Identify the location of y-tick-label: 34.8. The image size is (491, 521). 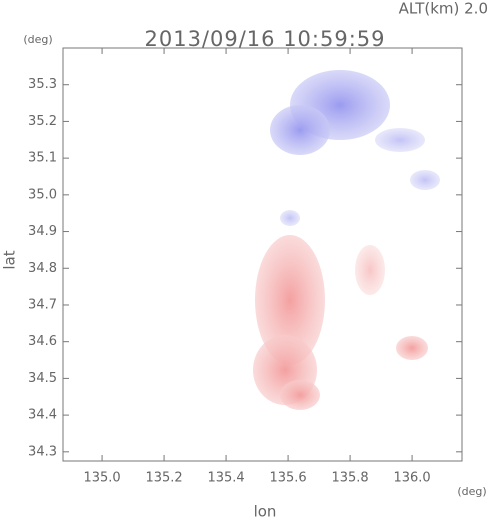
(42, 268).